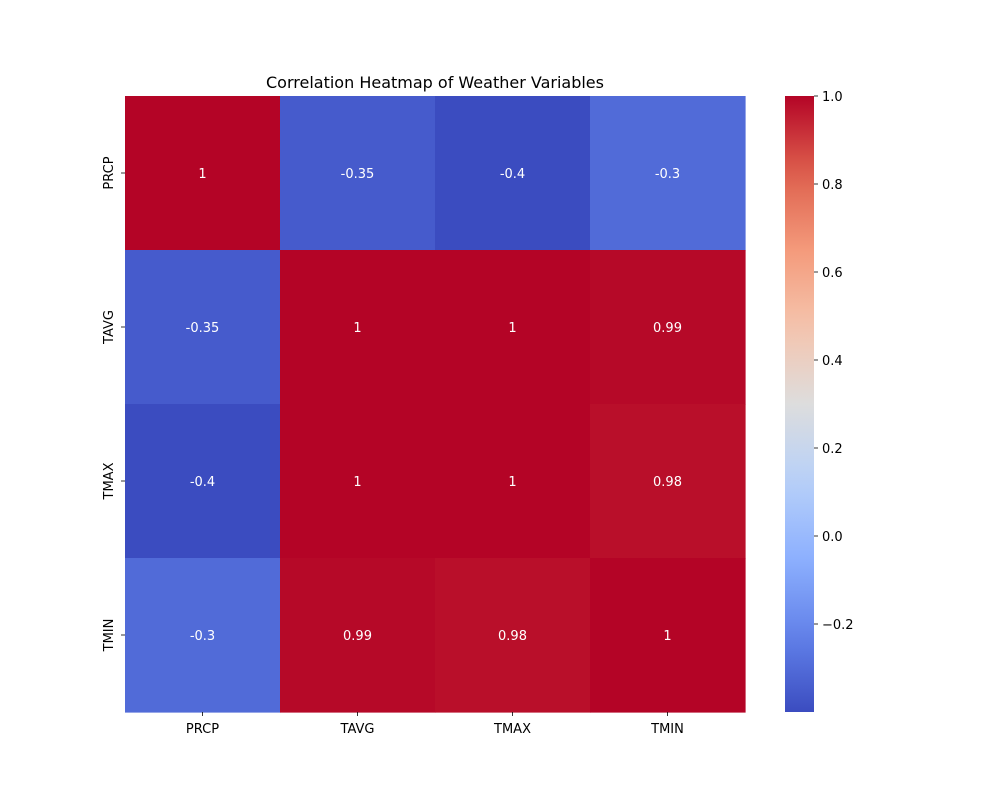 This screenshot has height=800, width=1000. What do you see at coordinates (357, 729) in the screenshot?
I see `x-tick-label: TAVG` at bounding box center [357, 729].